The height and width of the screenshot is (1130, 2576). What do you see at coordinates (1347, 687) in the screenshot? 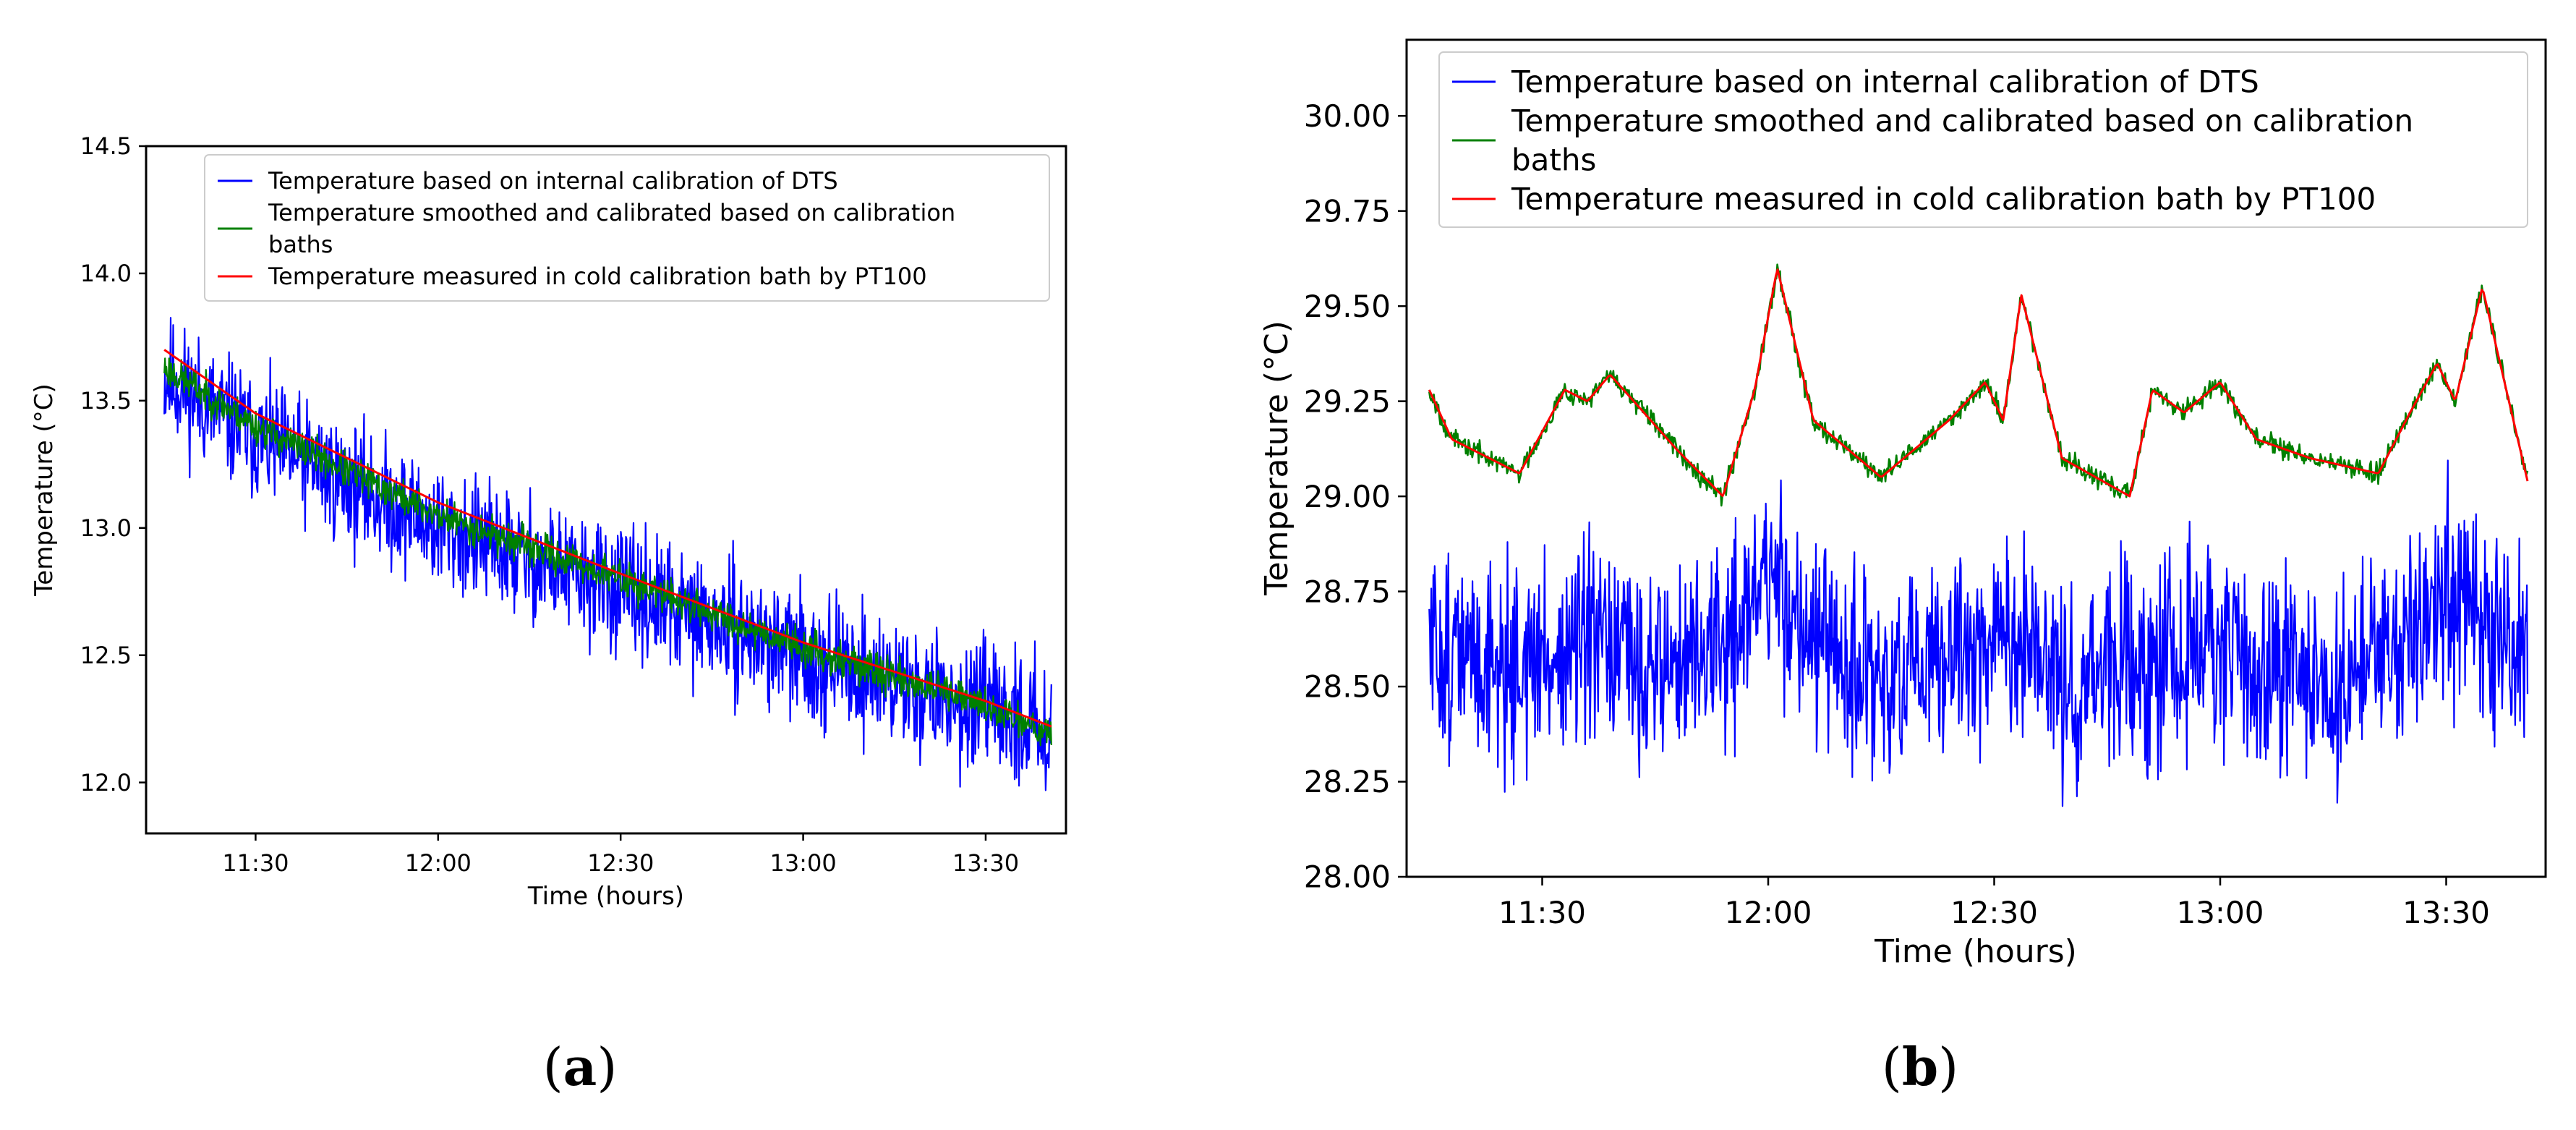
I see `panel-b-ytick-label: 28.50` at bounding box center [1347, 687].